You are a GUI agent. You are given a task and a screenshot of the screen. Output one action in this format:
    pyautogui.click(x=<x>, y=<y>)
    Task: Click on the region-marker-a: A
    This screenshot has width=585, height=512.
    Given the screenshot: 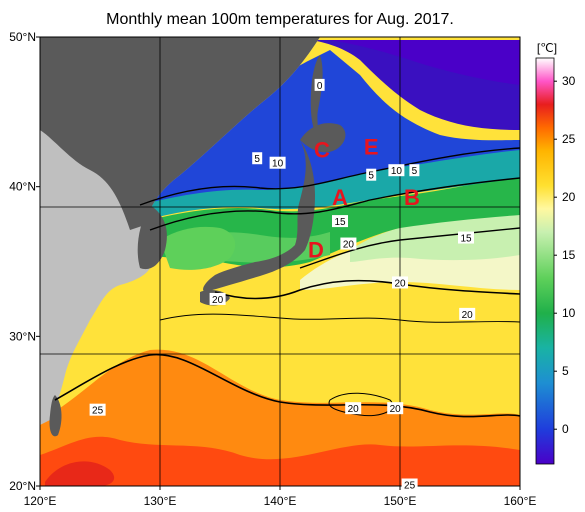 What is the action you would take?
    pyautogui.click(x=340, y=197)
    